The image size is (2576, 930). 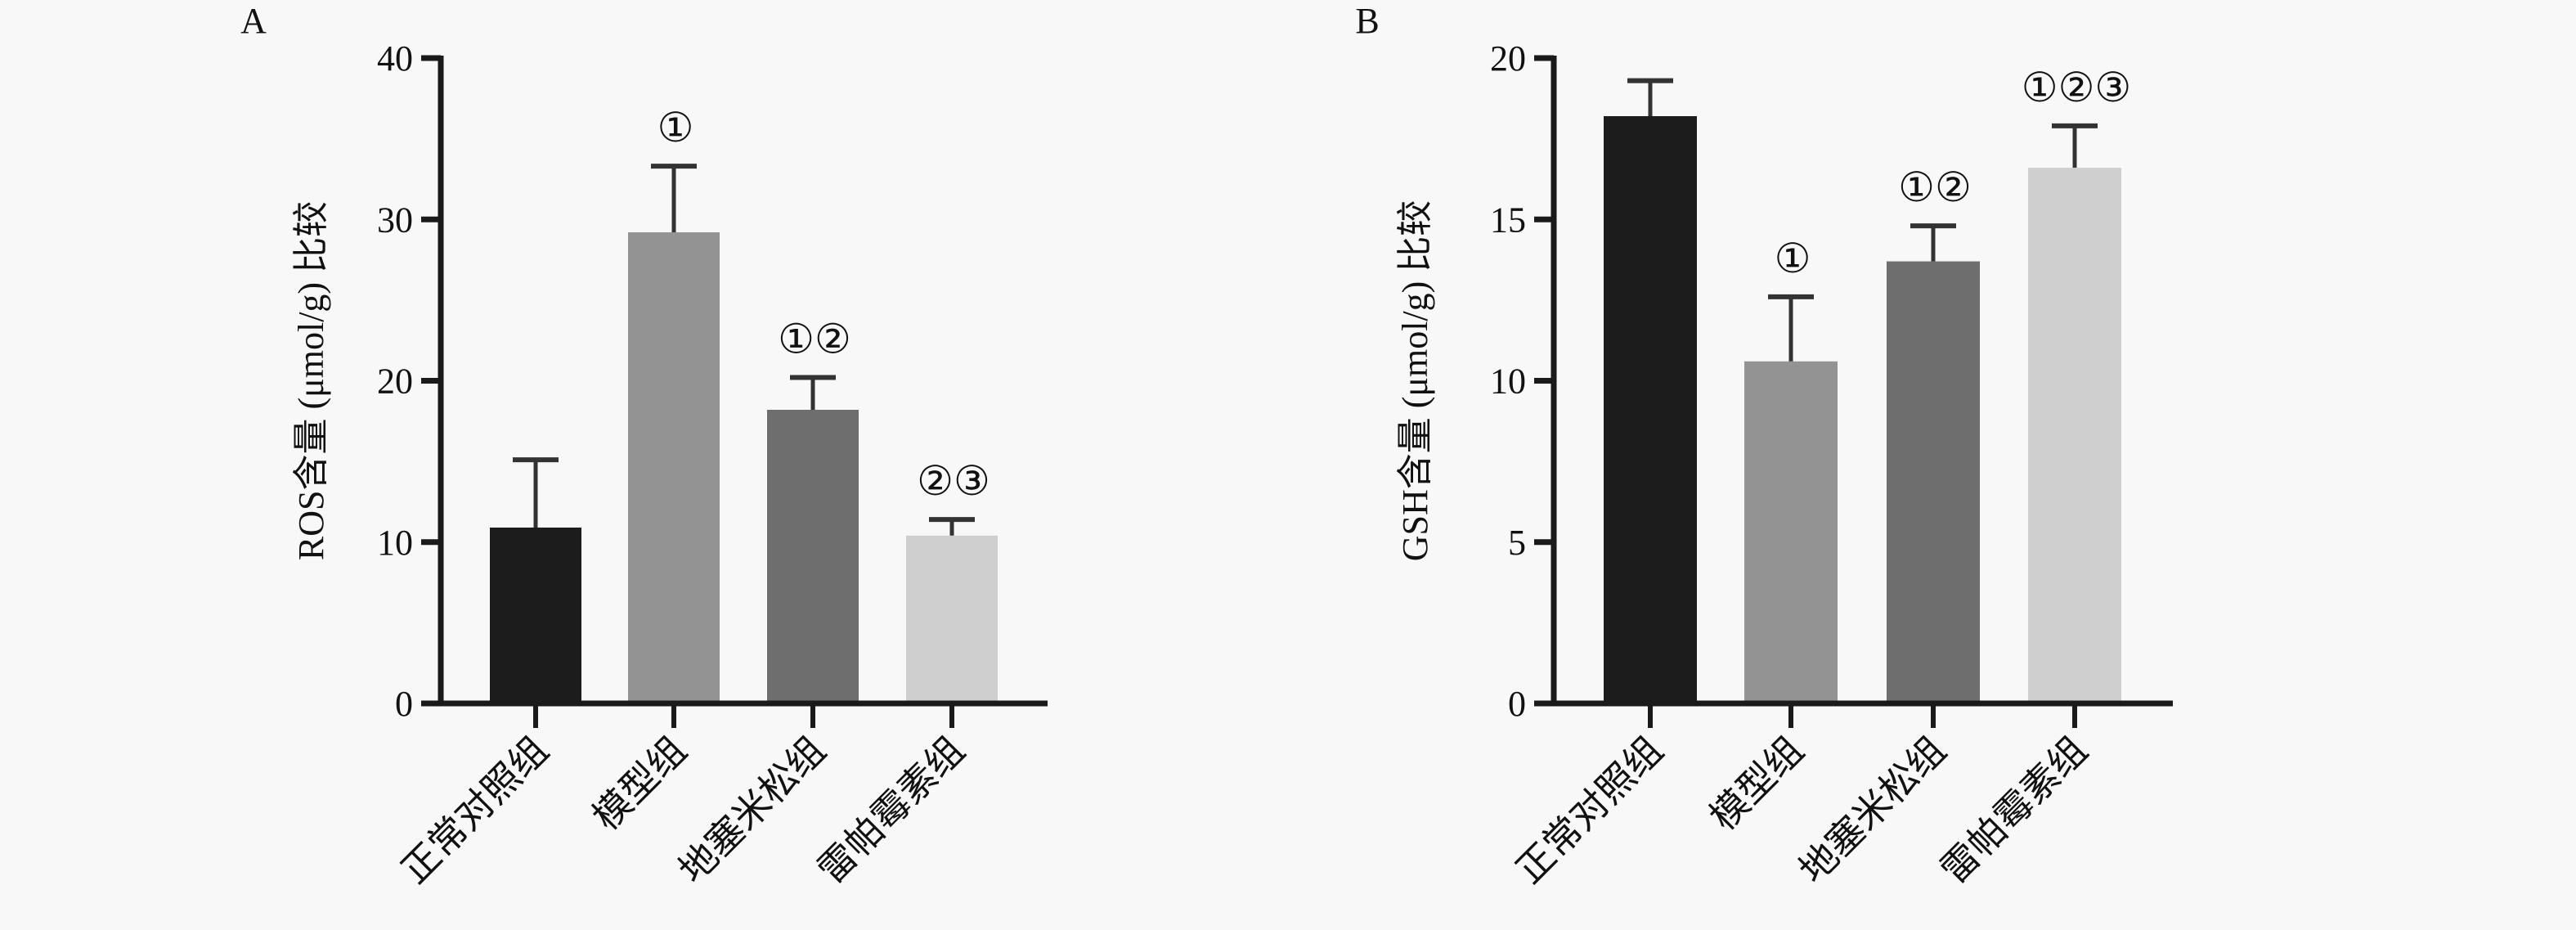 I want to click on significance-marker: ②③, so click(x=954, y=481).